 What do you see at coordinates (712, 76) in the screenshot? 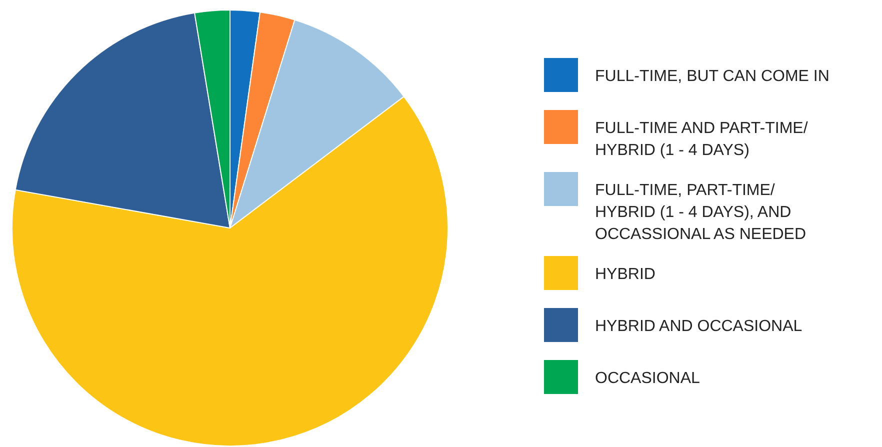
I see `legend-label: FULL-TIME, BUT CAN COME IN` at bounding box center [712, 76].